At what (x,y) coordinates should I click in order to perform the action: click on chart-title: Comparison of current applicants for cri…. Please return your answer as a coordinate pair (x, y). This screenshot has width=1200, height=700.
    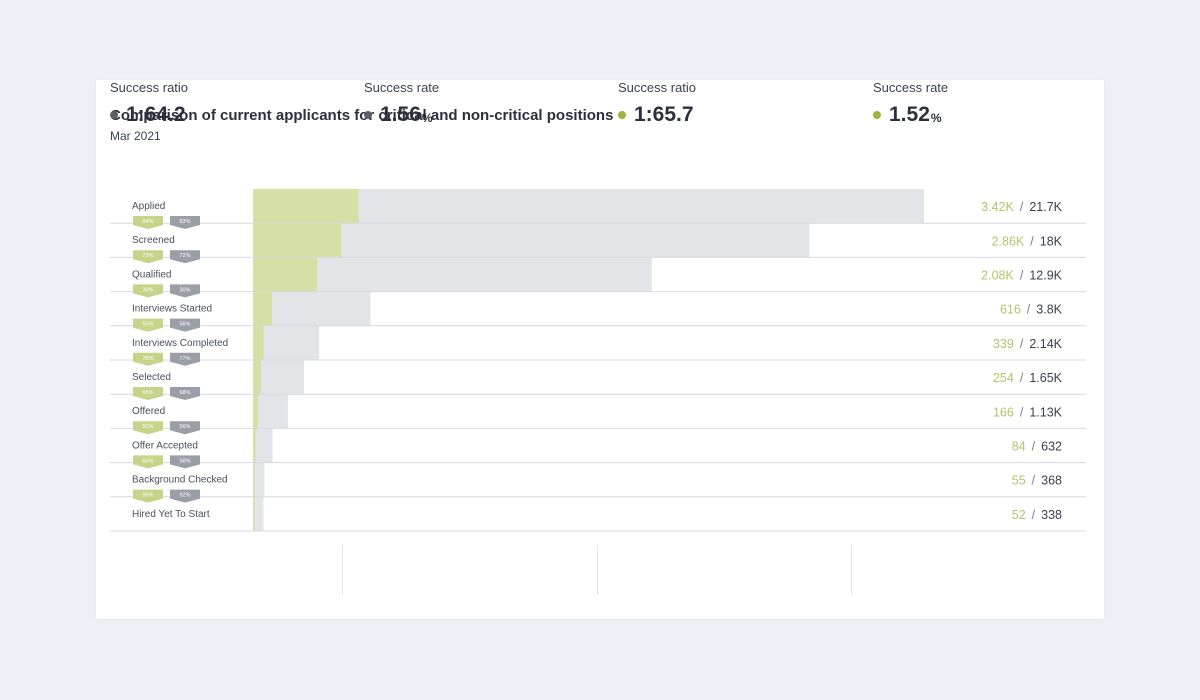
    Looking at the image, I should click on (362, 115).